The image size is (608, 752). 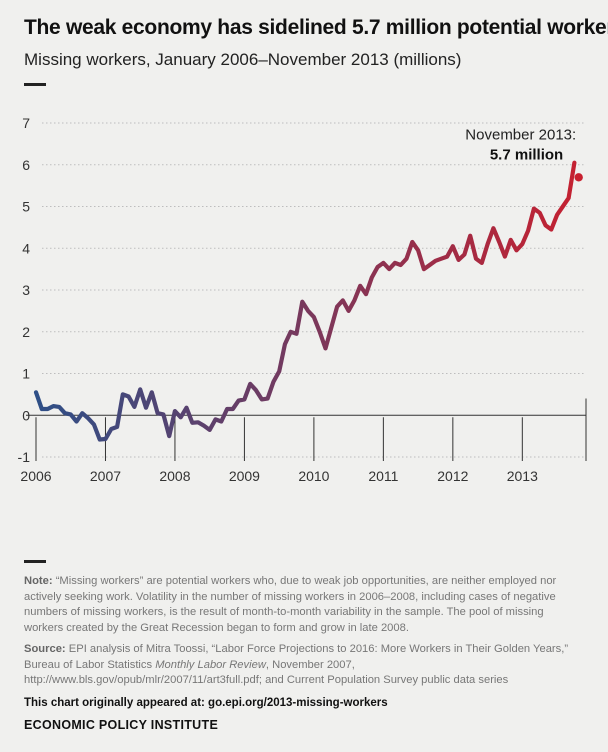 I want to click on y-tick-label: 3, so click(x=26, y=290).